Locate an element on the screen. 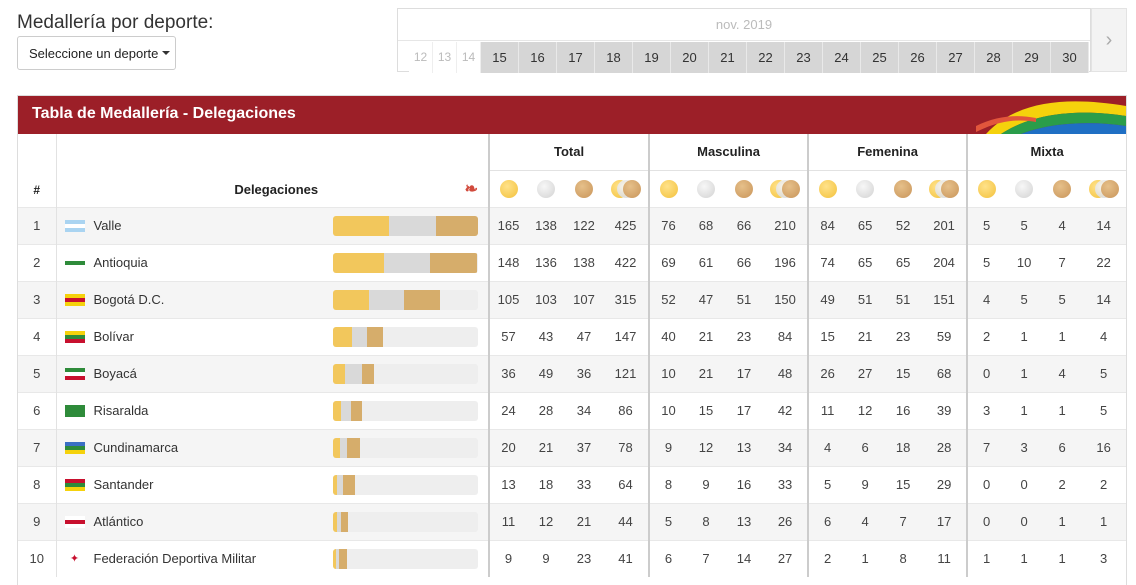 This screenshot has width=1136, height=585. delegation-name: Cundinamarca is located at coordinates (136, 447).